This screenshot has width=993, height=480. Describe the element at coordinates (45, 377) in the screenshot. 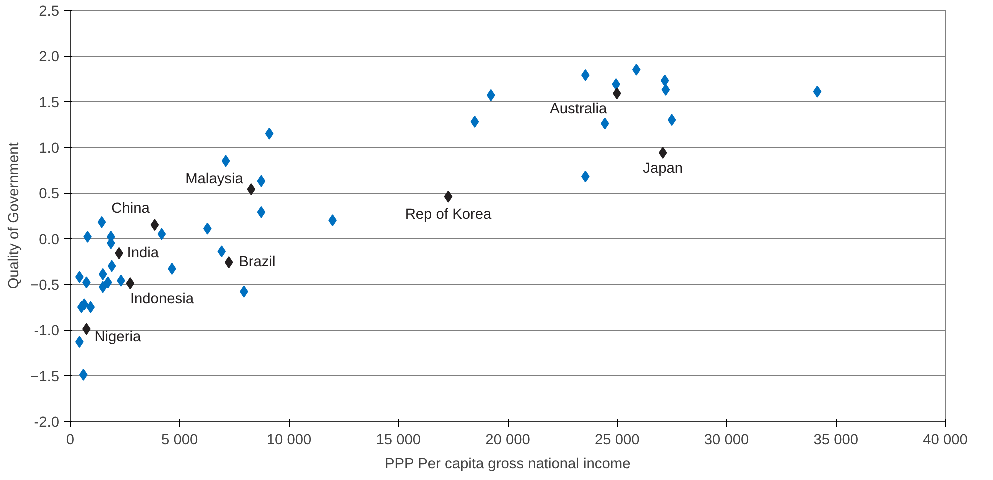

I see `y-tick-label: −1.5` at that location.